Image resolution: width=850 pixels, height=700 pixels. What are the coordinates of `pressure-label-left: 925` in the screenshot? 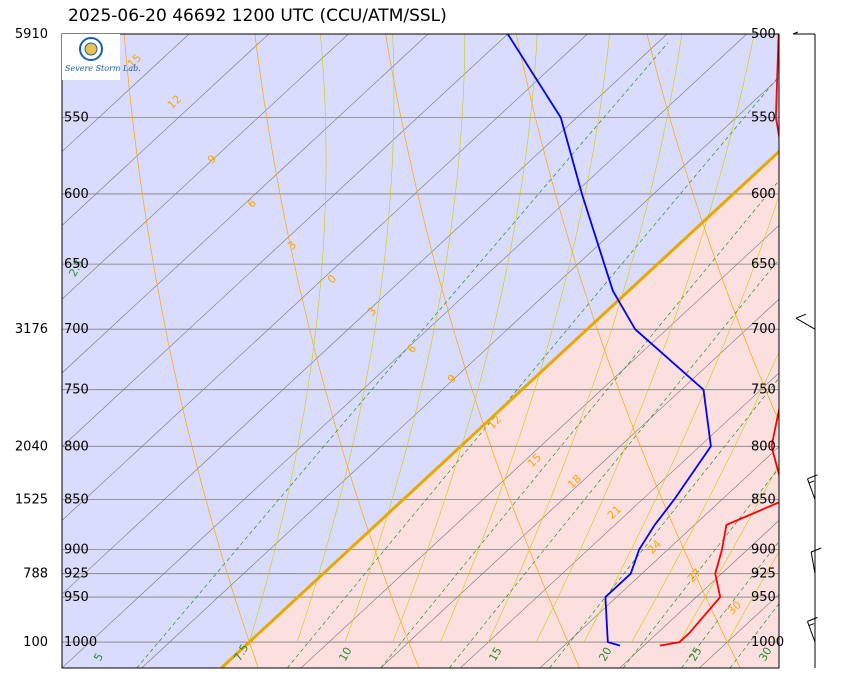 It's located at (76, 574).